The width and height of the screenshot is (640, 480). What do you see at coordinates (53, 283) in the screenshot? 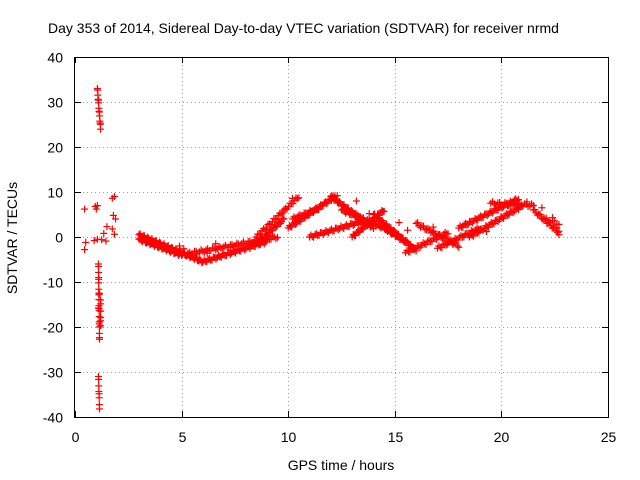
I see `y-tick-label: -10` at bounding box center [53, 283].